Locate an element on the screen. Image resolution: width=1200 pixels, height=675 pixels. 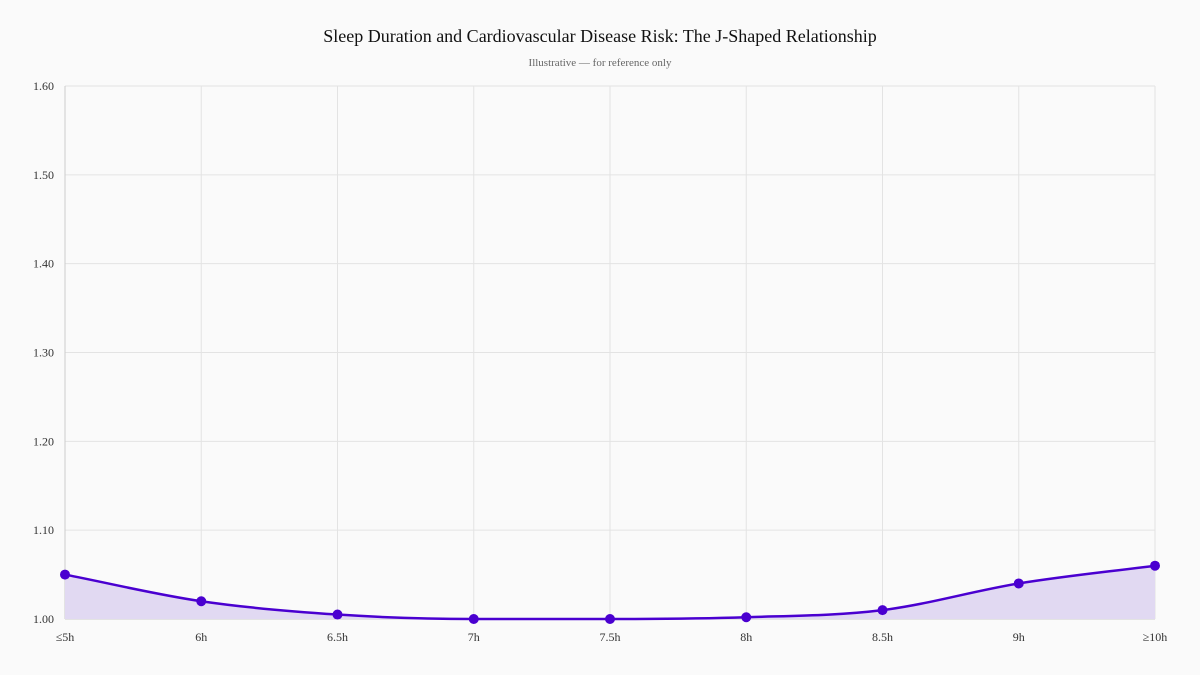
x-tick-label: ≥10h is located at coordinates (1155, 637).